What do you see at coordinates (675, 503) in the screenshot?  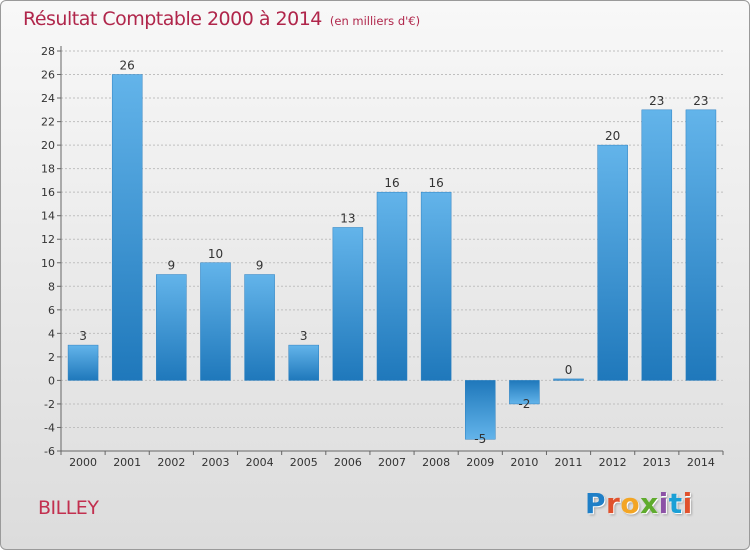 I see `logo-letter: t` at bounding box center [675, 503].